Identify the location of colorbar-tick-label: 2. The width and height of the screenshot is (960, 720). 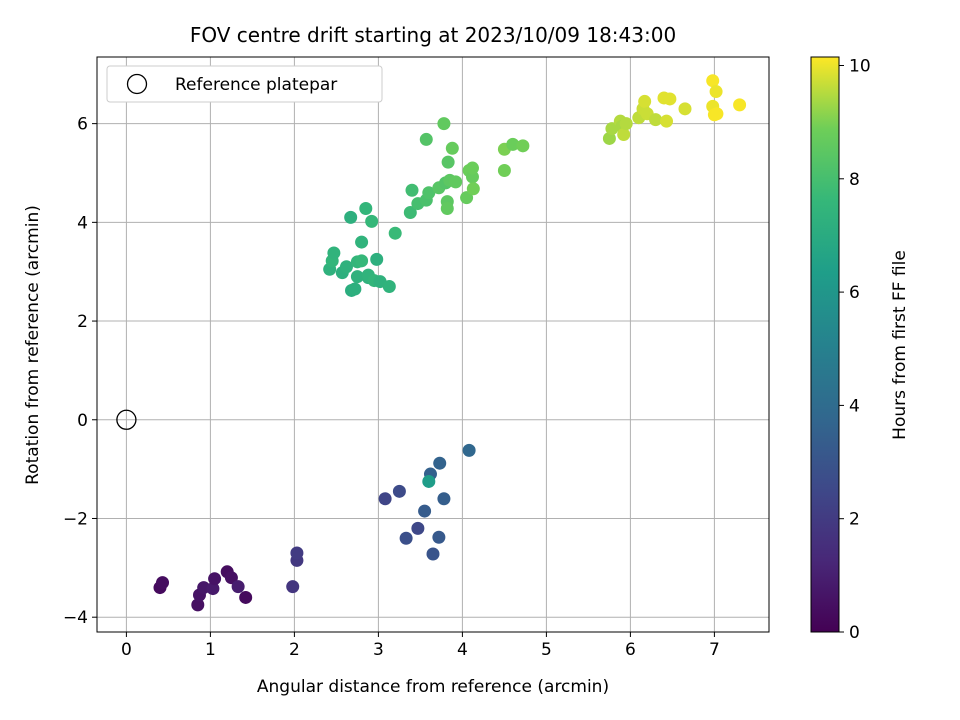
(854, 520).